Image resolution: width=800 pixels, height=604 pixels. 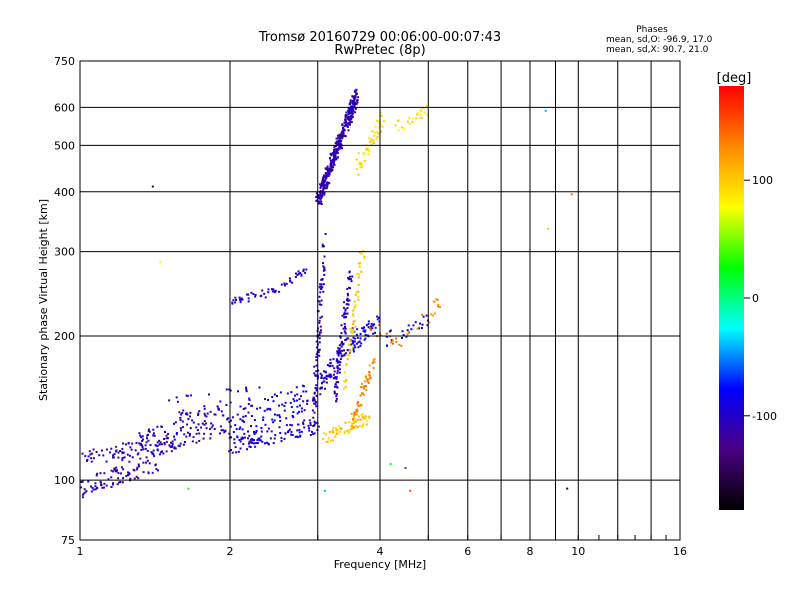 What do you see at coordinates (379, 50) in the screenshot?
I see `chart-subtitle: RwPretec (8p)` at bounding box center [379, 50].